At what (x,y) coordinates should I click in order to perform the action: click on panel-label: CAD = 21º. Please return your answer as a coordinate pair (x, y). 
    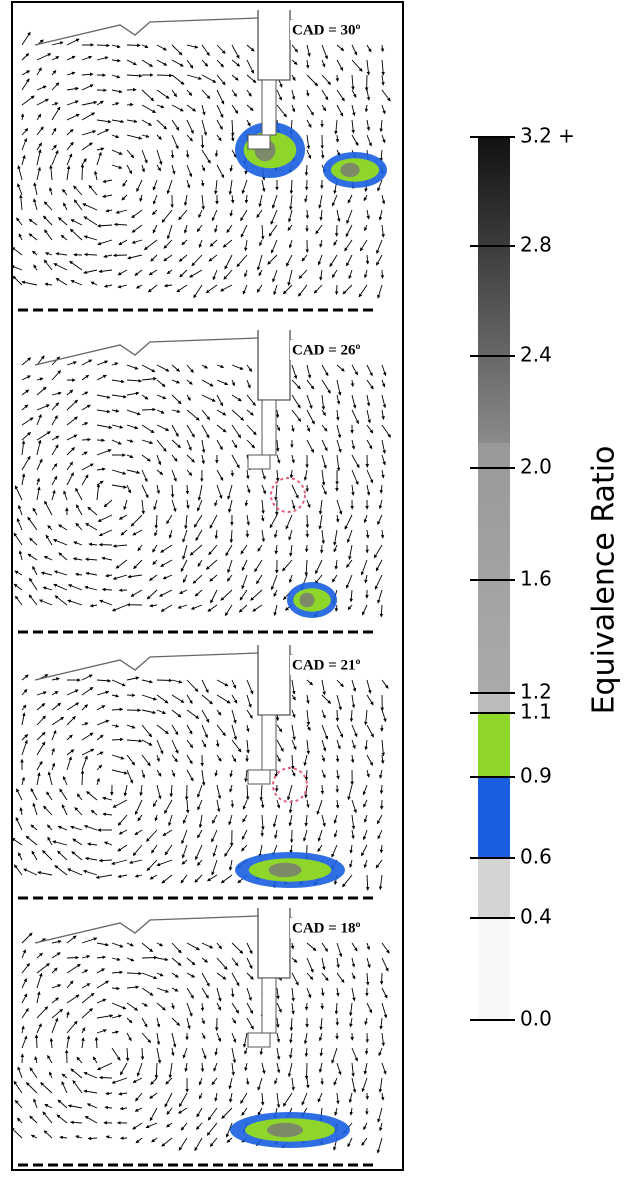
    Looking at the image, I should click on (326, 665).